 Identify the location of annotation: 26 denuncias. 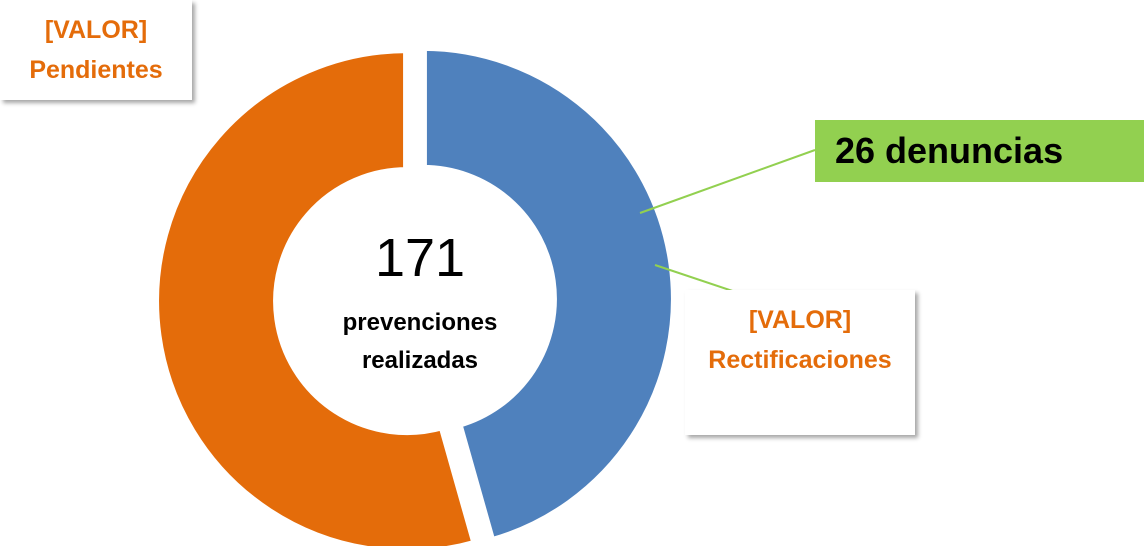
(979, 151).